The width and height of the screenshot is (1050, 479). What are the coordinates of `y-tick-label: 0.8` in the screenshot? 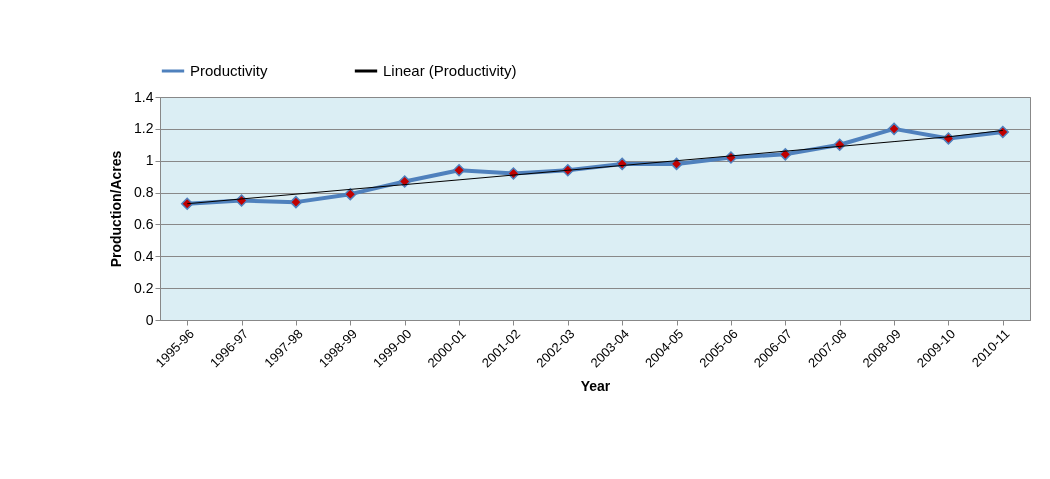 It's located at (144, 192).